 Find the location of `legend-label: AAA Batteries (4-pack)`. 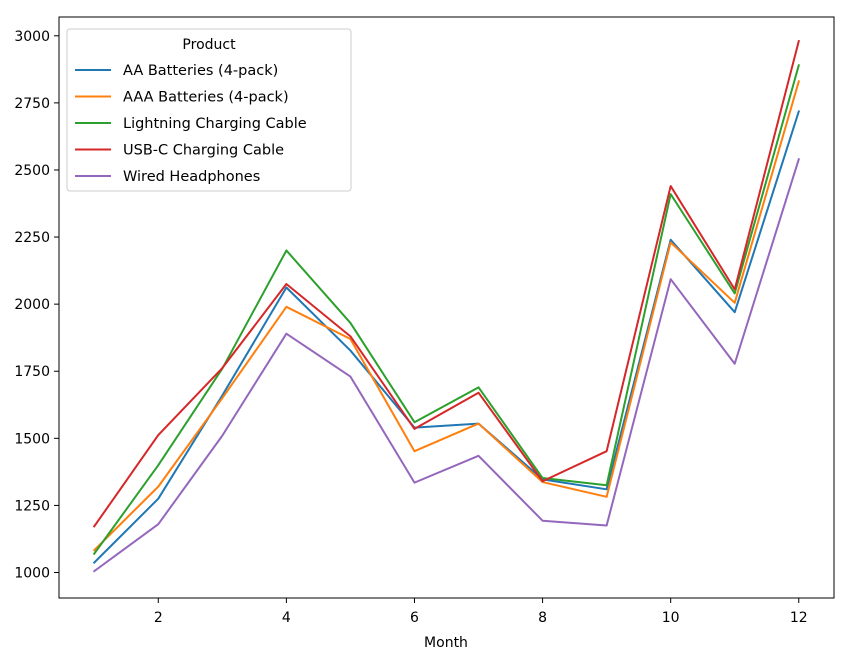

legend-label: AAA Batteries (4-pack) is located at coordinates (206, 98).